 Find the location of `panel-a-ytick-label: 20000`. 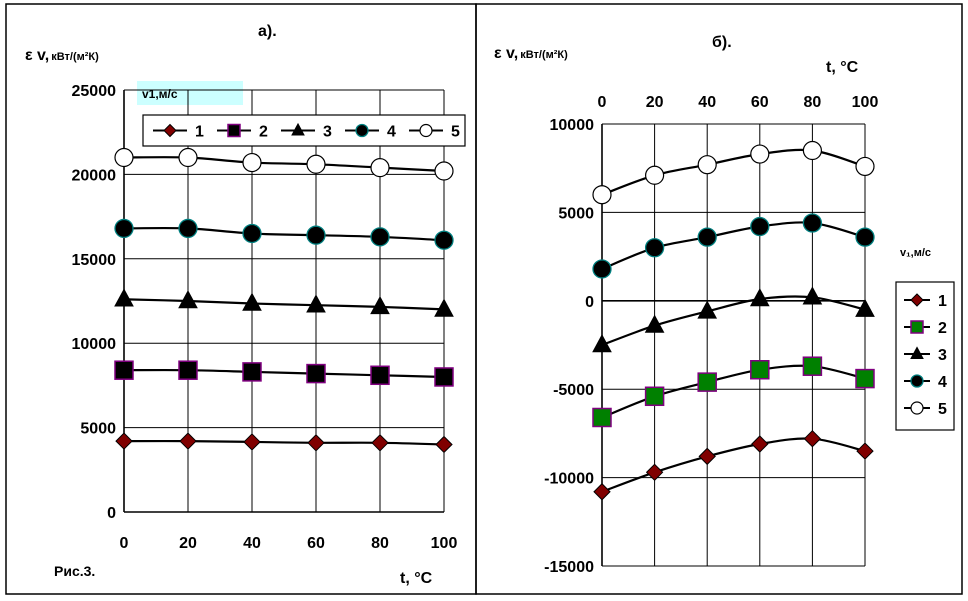

panel-a-ytick-label: 20000 is located at coordinates (94, 175).